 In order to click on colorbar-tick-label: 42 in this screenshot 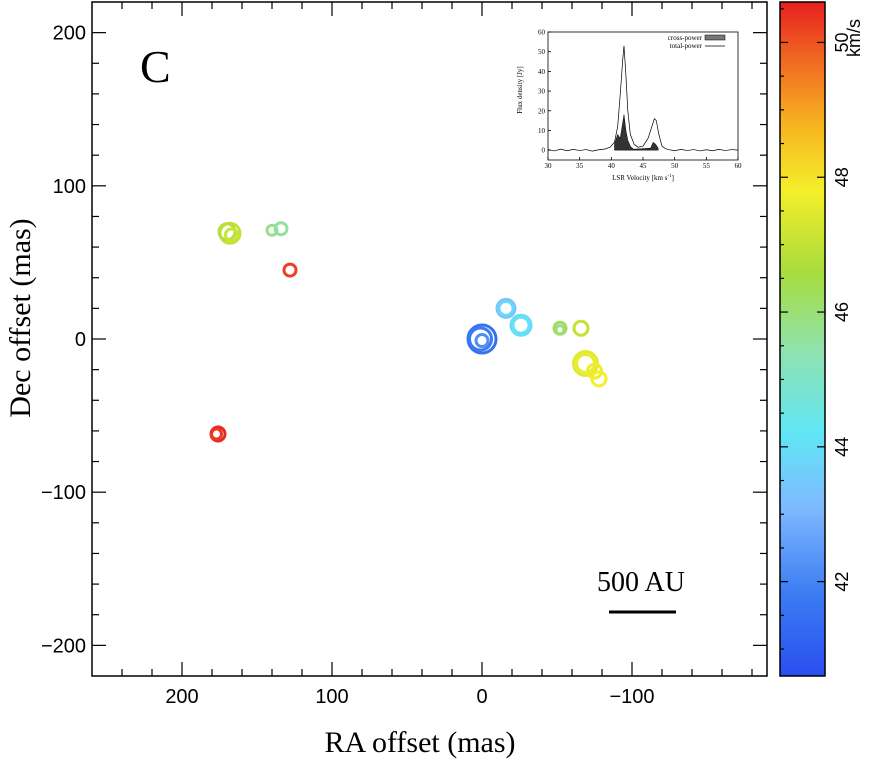, I will do `click(842, 582)`.